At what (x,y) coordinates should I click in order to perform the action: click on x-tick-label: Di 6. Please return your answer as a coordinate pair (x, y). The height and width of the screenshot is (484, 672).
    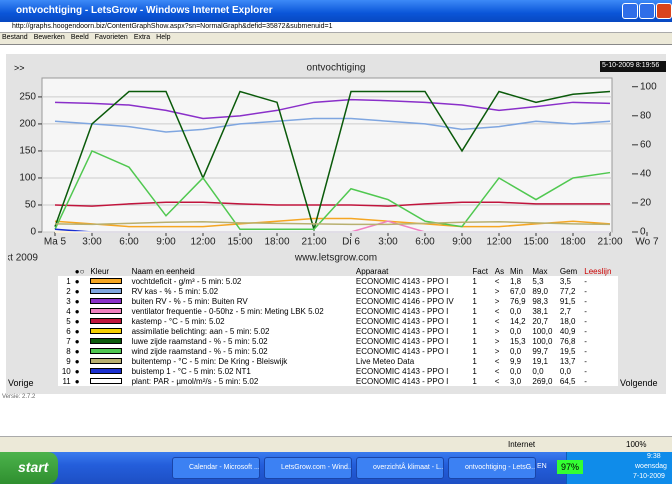
    Looking at the image, I should click on (351, 242).